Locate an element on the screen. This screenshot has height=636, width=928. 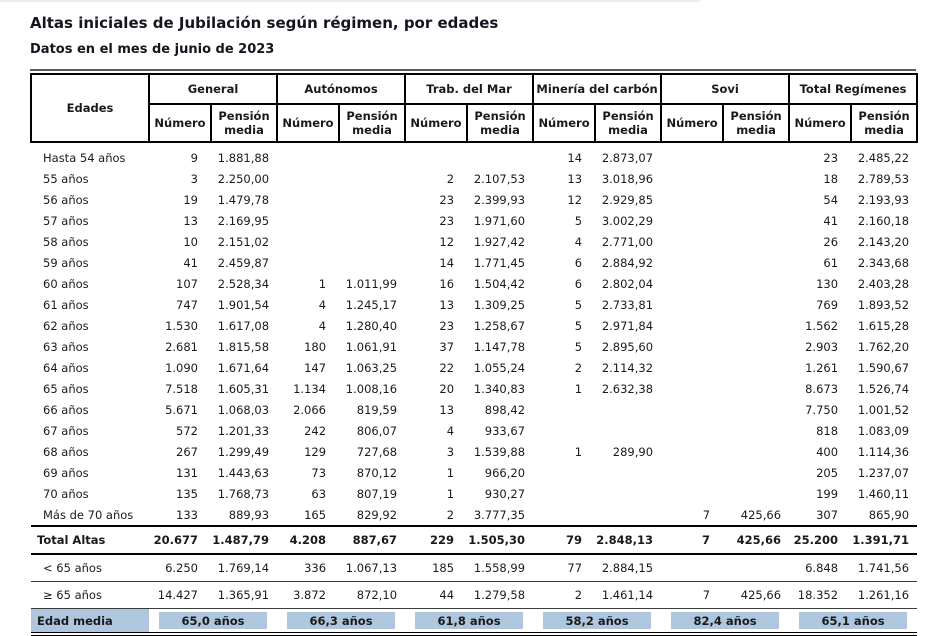
pension-media-cell: 2.143,20 is located at coordinates (883, 241).